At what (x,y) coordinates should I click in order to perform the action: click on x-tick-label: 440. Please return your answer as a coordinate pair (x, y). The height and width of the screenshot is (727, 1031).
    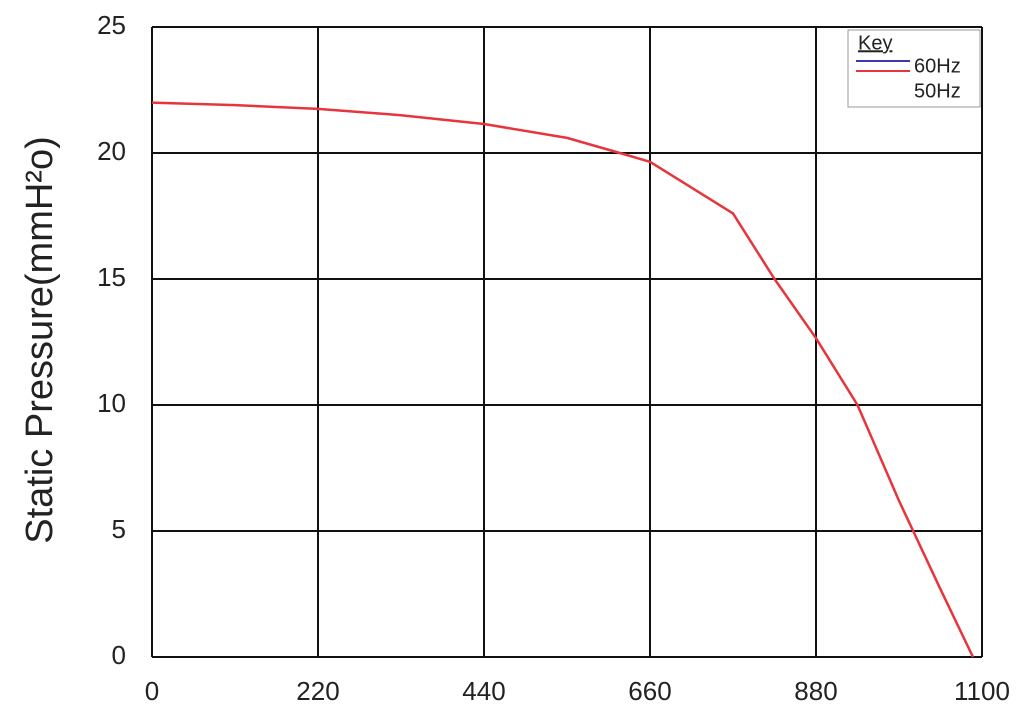
    Looking at the image, I should click on (483, 691).